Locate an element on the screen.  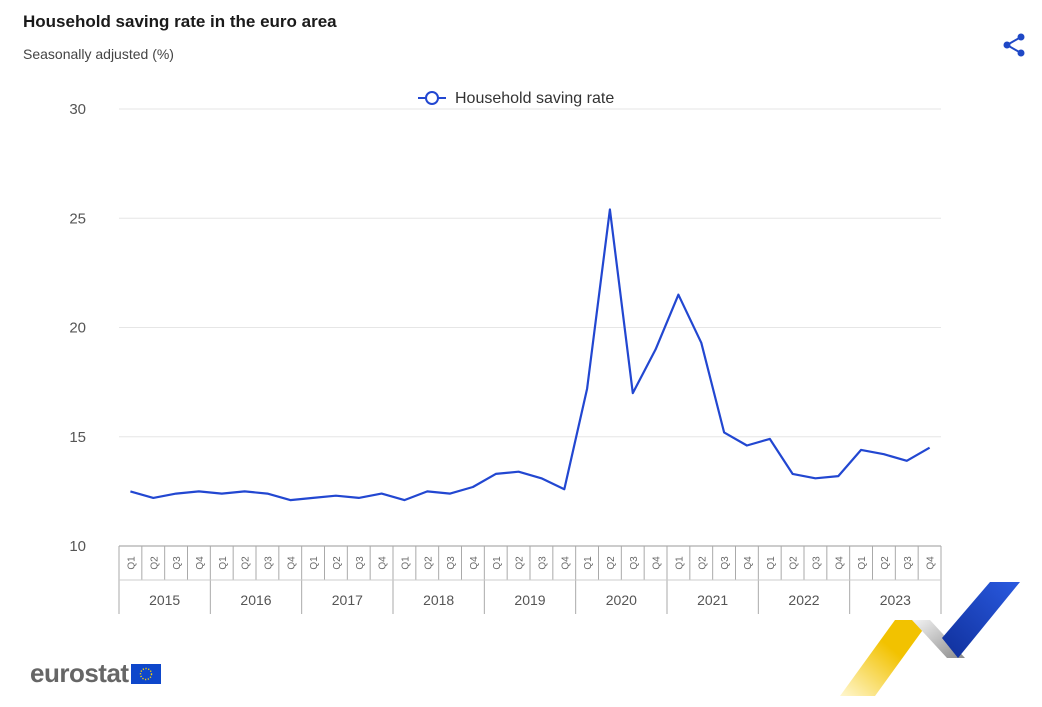
year-tick-label: 2015 is located at coordinates (164, 600).